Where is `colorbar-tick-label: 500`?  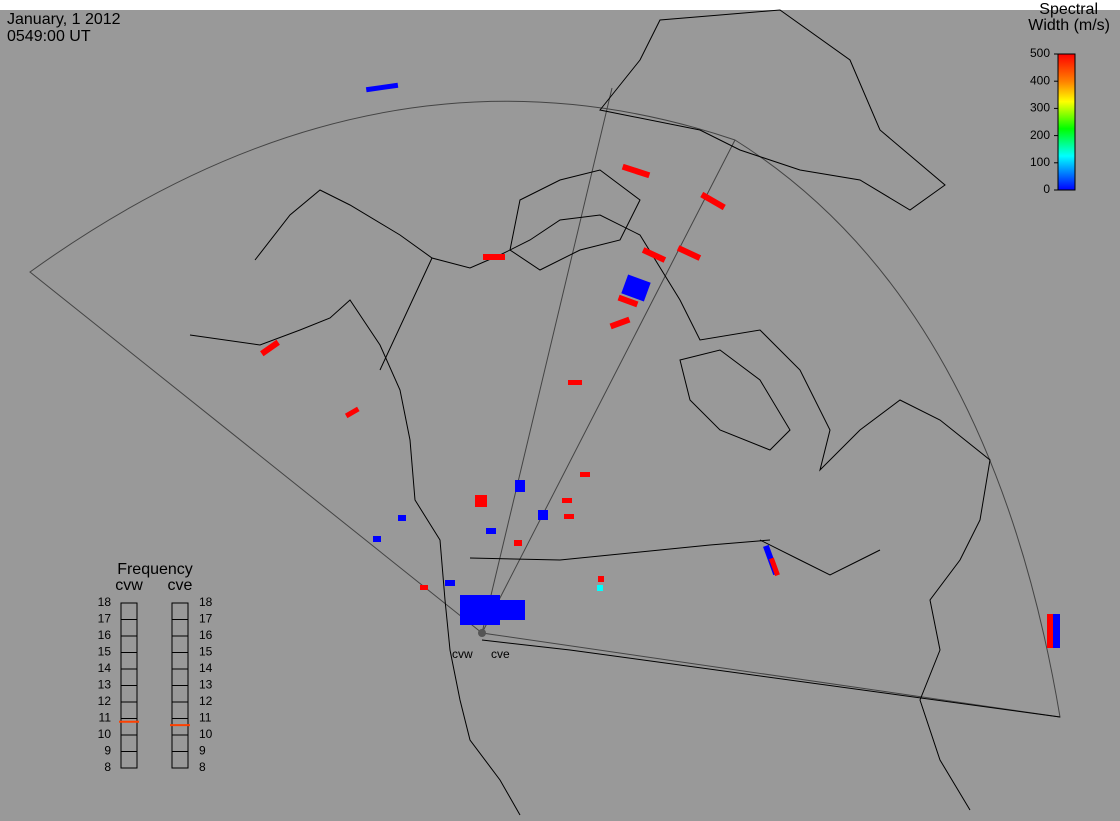 colorbar-tick-label: 500 is located at coordinates (1040, 53).